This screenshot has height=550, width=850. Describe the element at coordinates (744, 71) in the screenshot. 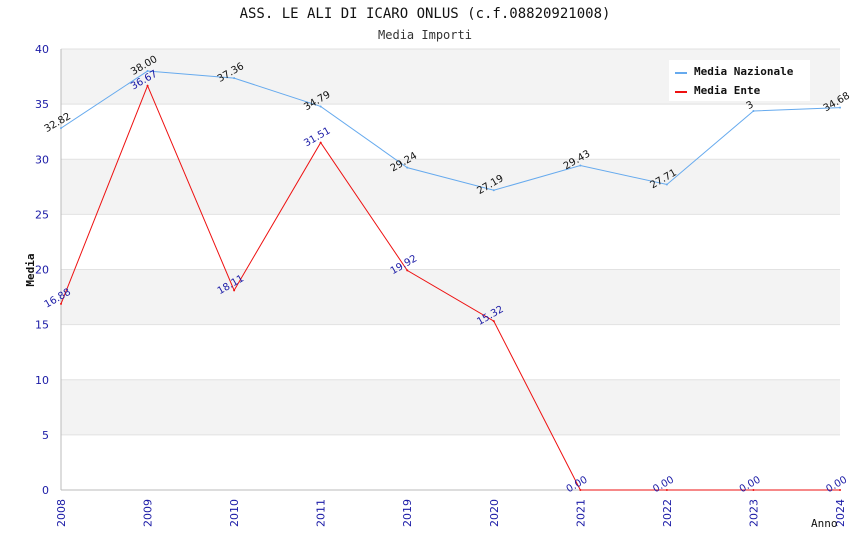

I see `legend-label-nazionale: Media Nazionale` at that location.